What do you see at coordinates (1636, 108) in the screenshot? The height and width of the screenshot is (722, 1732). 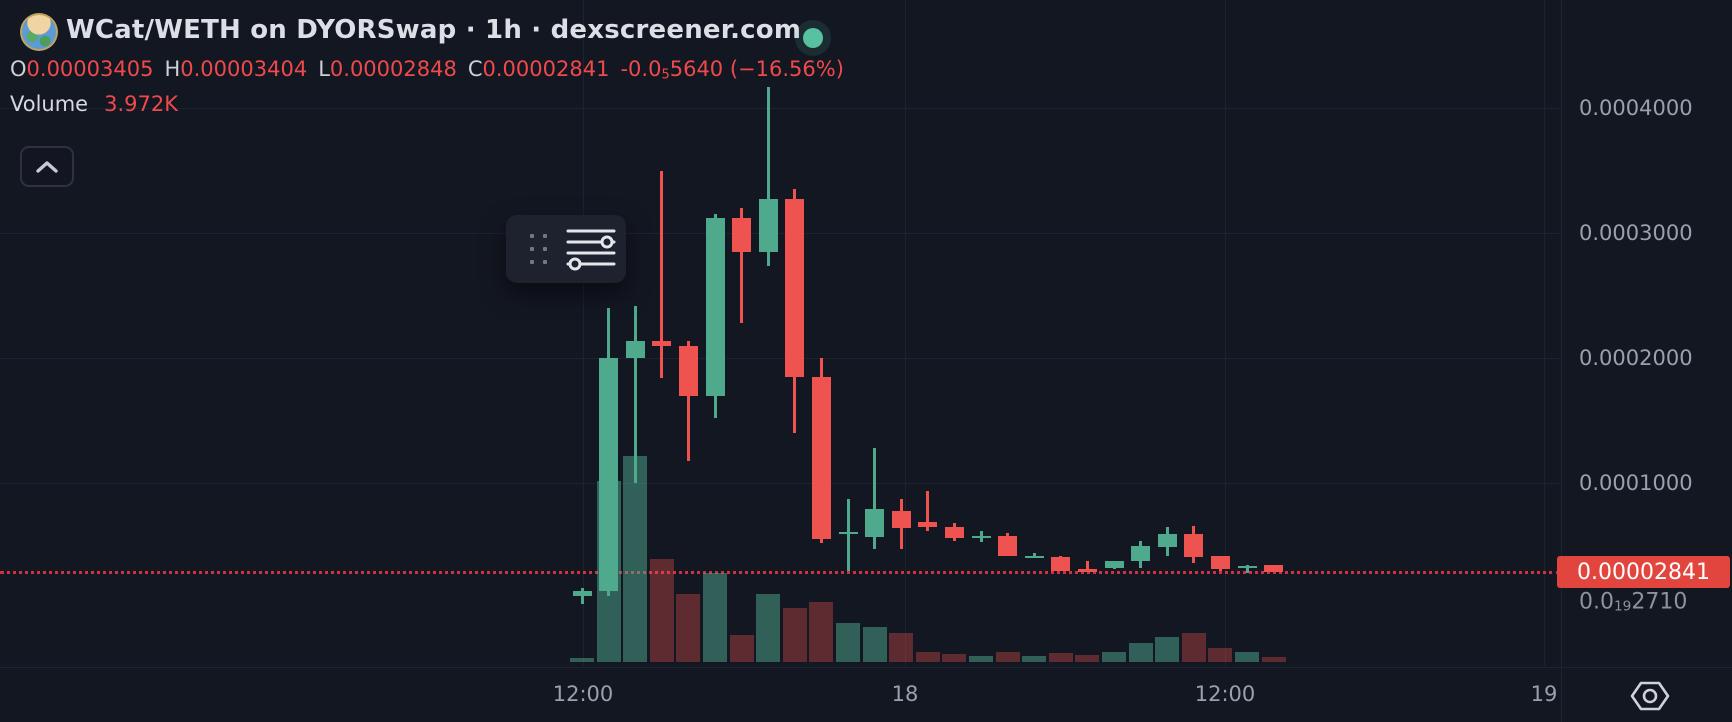 I see `price-axis-label: 0.0004000` at bounding box center [1636, 108].